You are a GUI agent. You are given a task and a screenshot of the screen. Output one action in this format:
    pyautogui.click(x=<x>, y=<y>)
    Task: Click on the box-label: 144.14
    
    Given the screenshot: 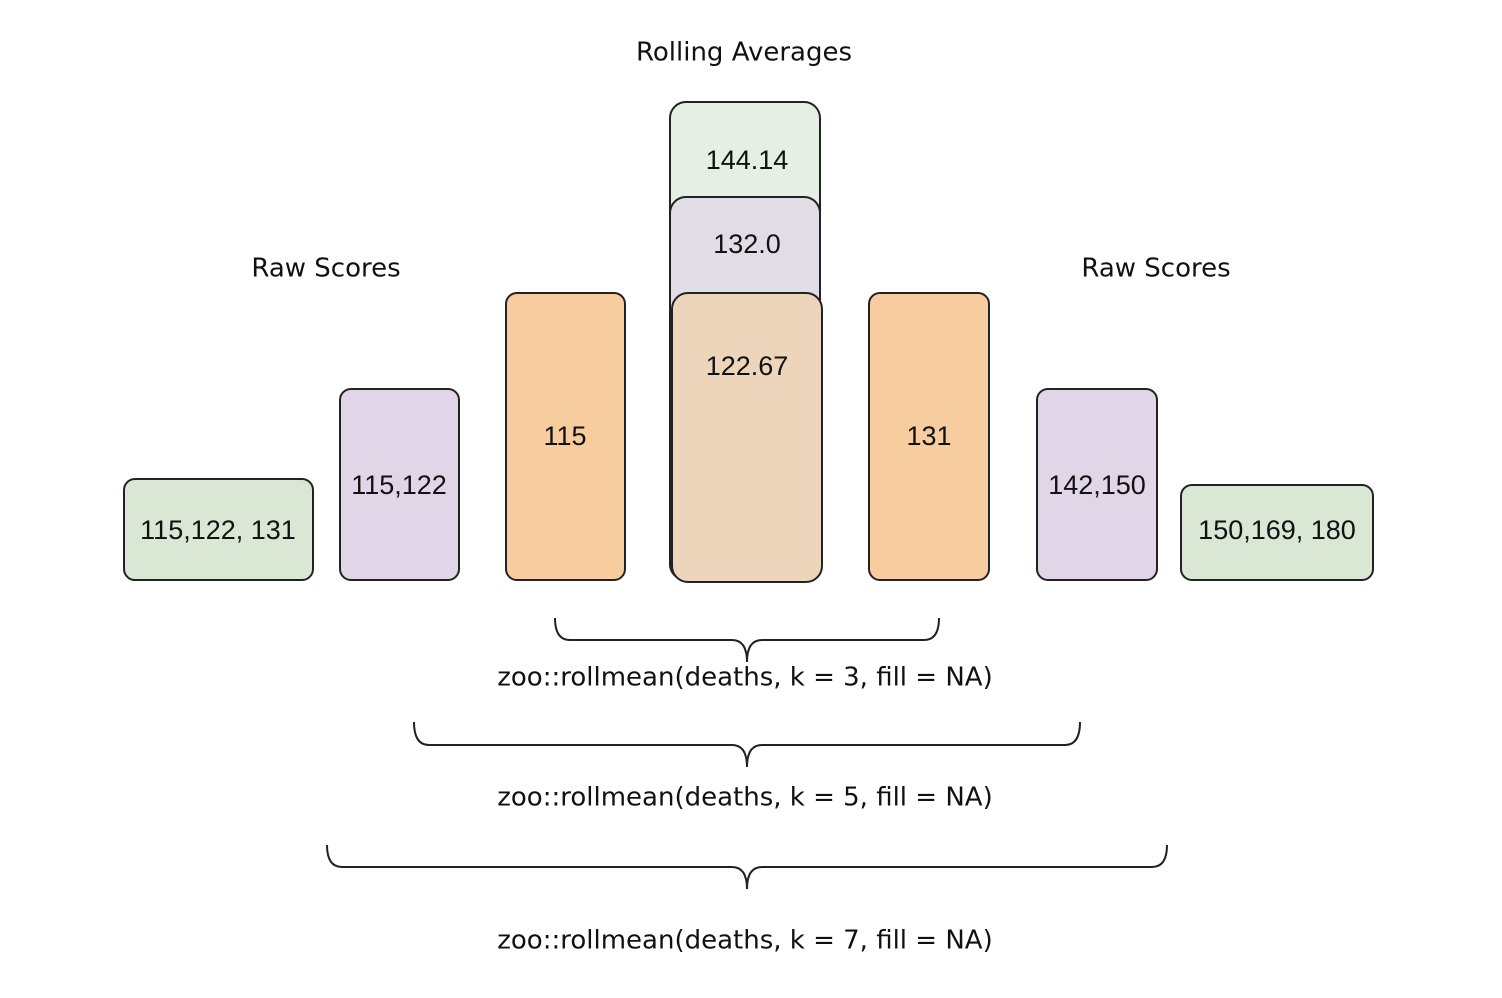 What is the action you would take?
    pyautogui.click(x=747, y=160)
    